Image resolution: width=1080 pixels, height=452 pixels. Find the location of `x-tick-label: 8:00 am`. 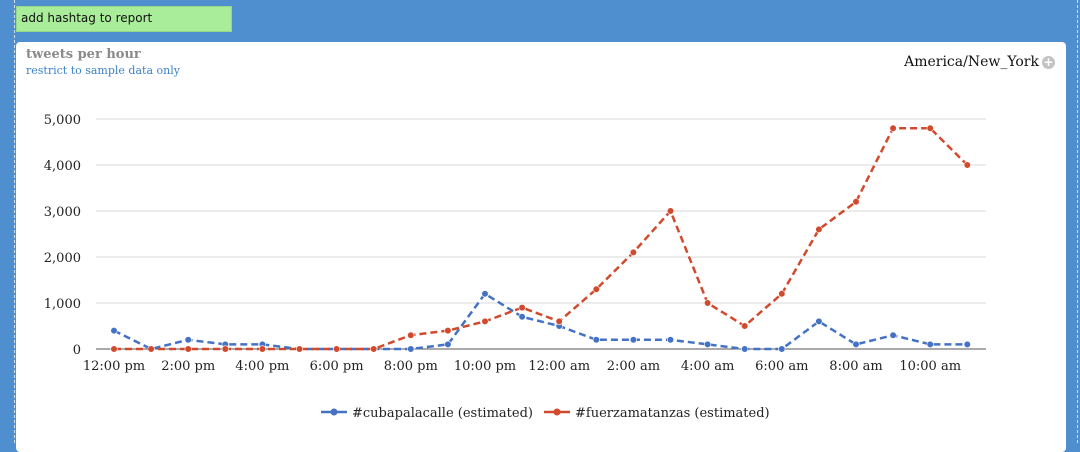

x-tick-label: 8:00 am is located at coordinates (855, 366).